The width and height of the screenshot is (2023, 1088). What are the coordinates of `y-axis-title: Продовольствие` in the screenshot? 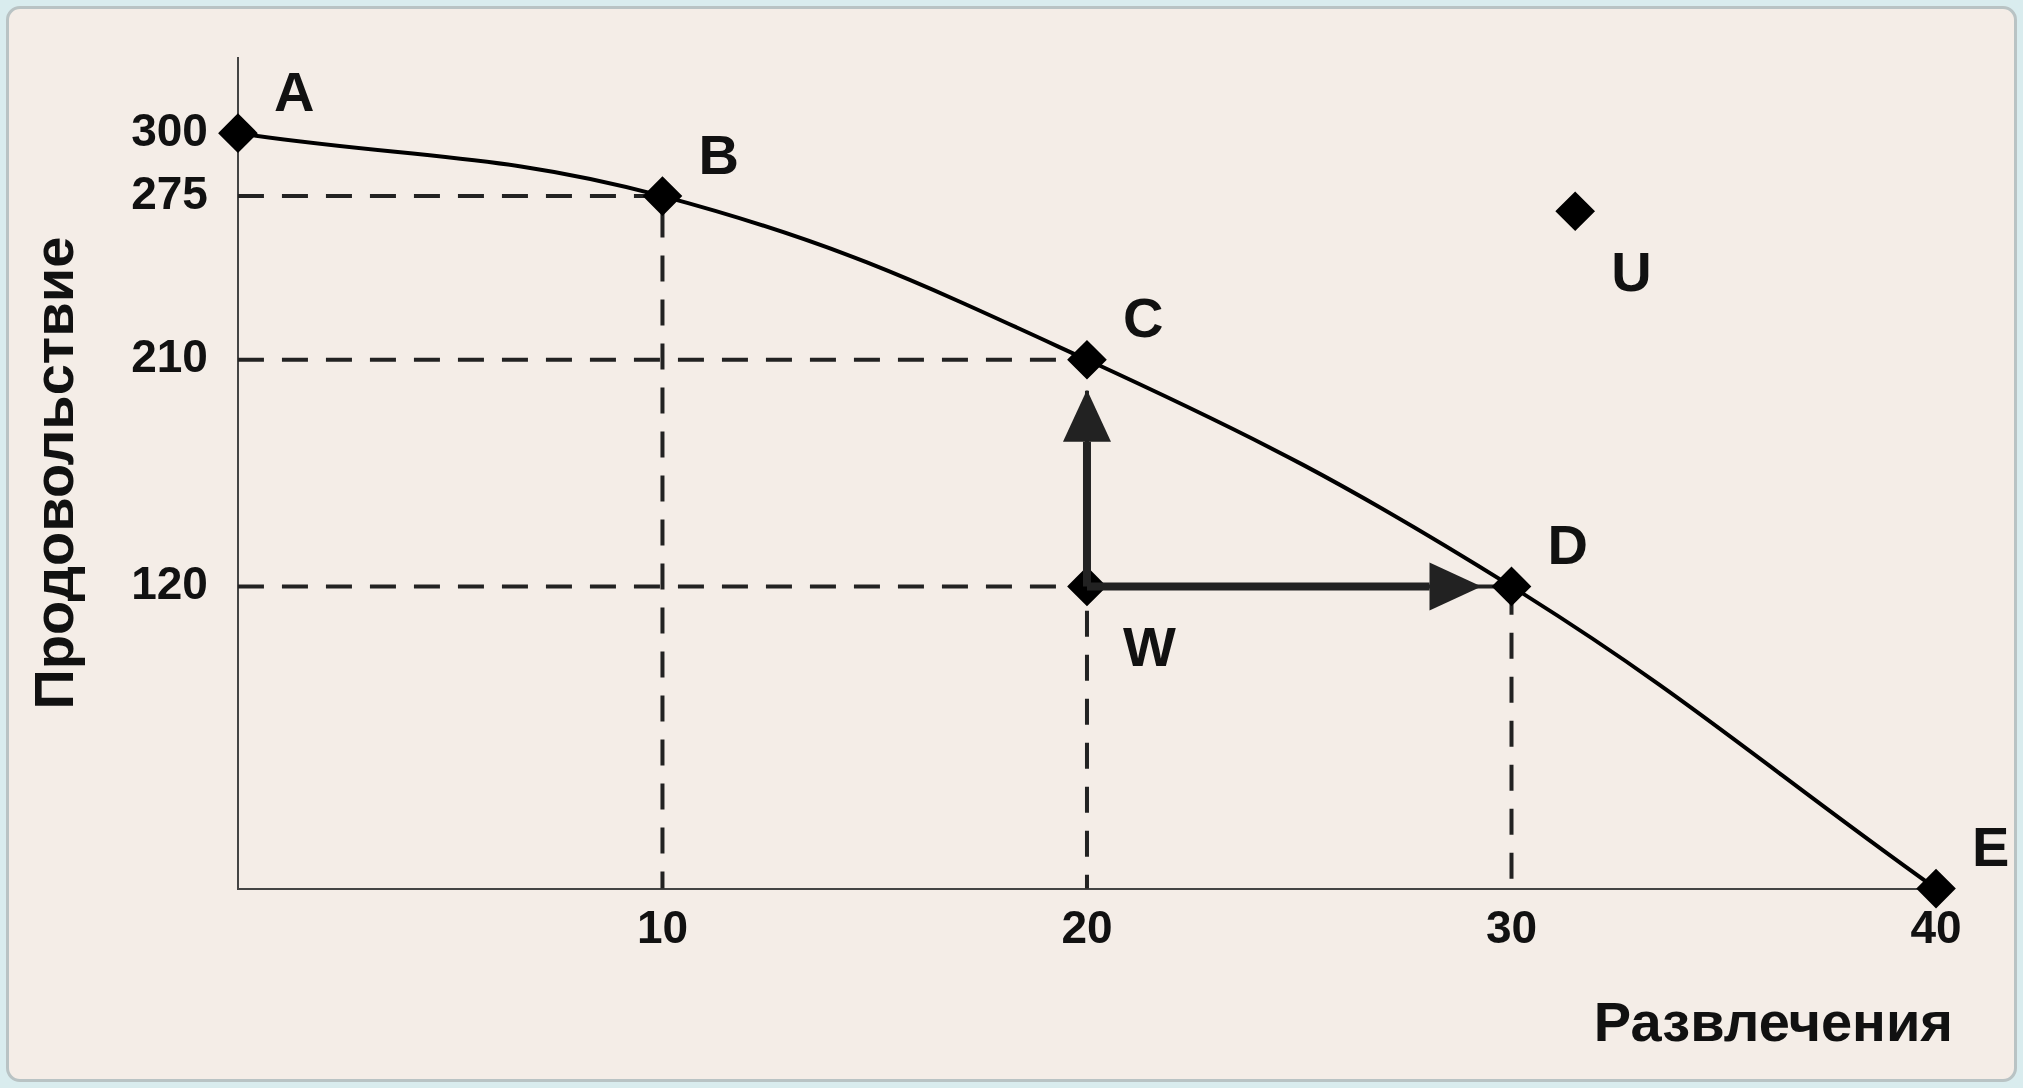 It's located at (54, 473).